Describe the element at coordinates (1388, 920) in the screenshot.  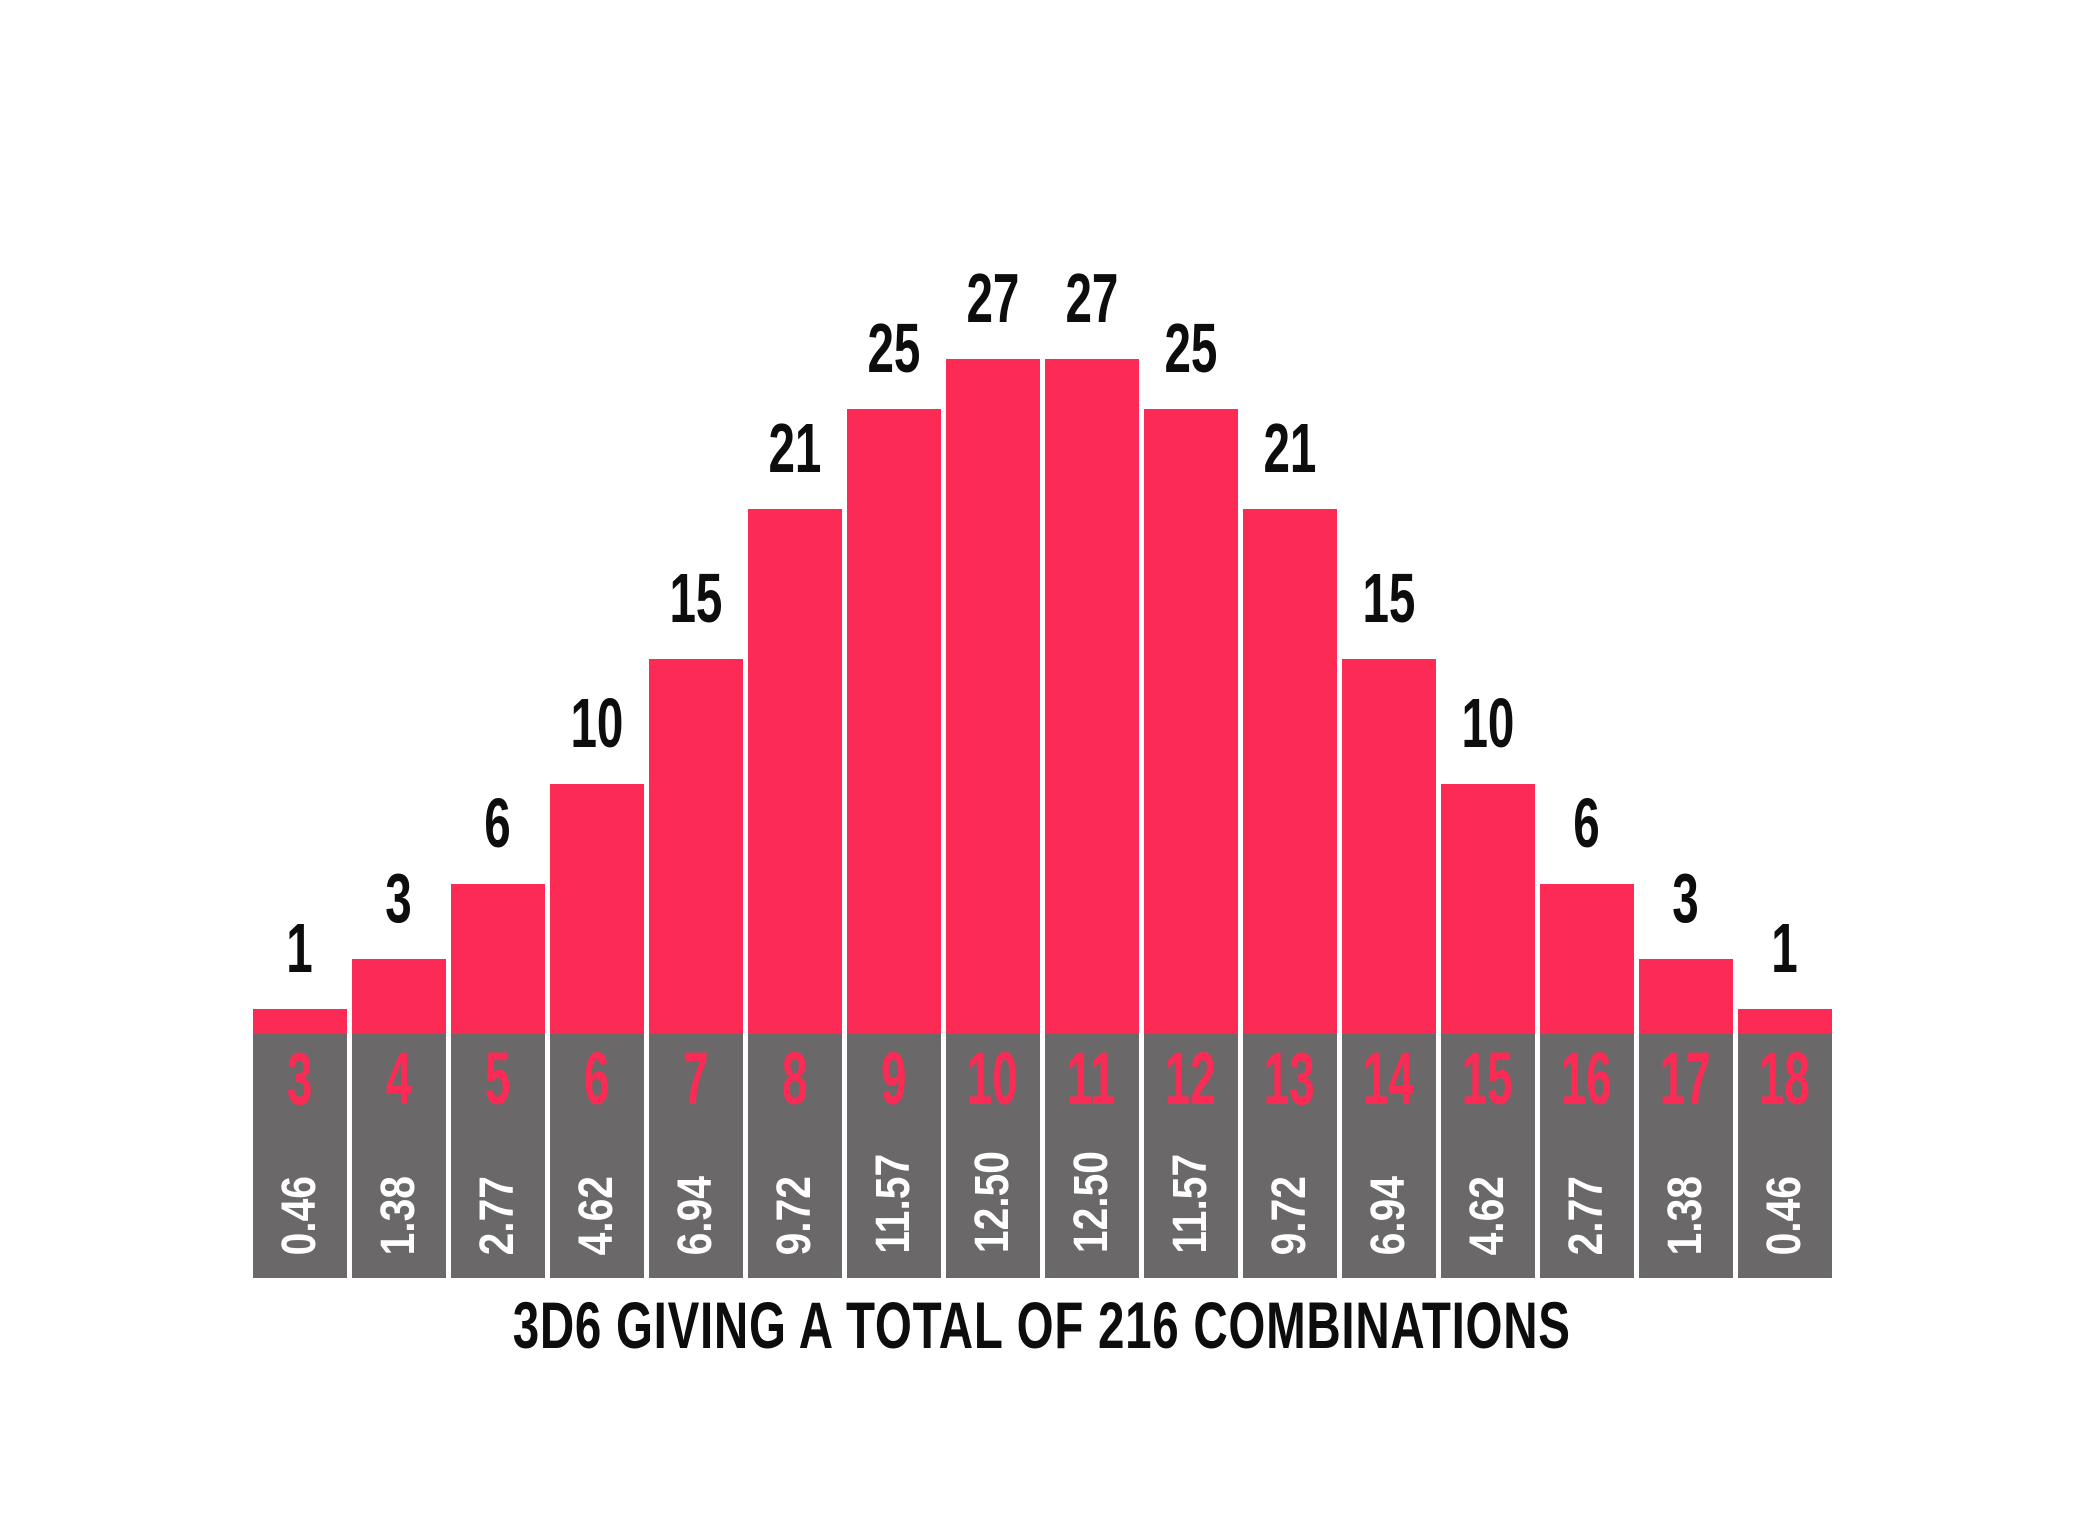
I see `bar-column: 15 14 6.94` at that location.